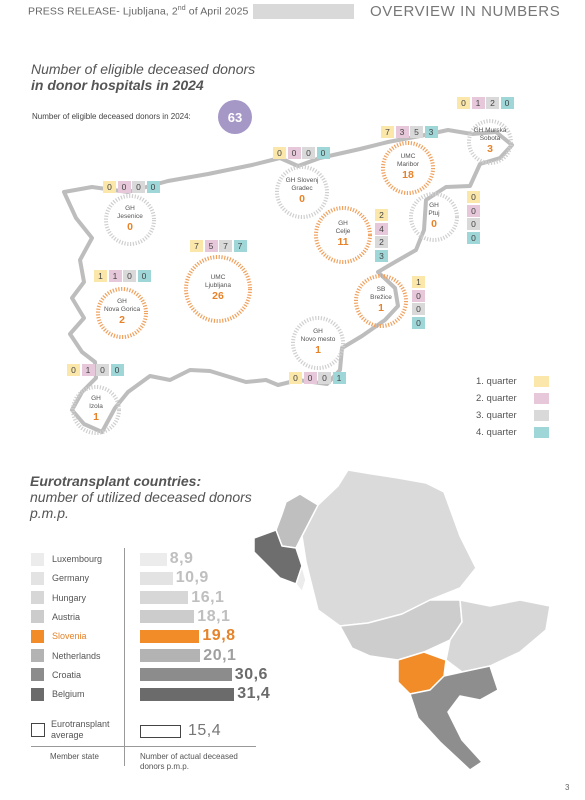 This screenshot has height=800, width=585. What do you see at coordinates (189, 761) in the screenshot?
I see `footer-donors-pmp: Number of actual deceased donors p.m.p.` at bounding box center [189, 761].